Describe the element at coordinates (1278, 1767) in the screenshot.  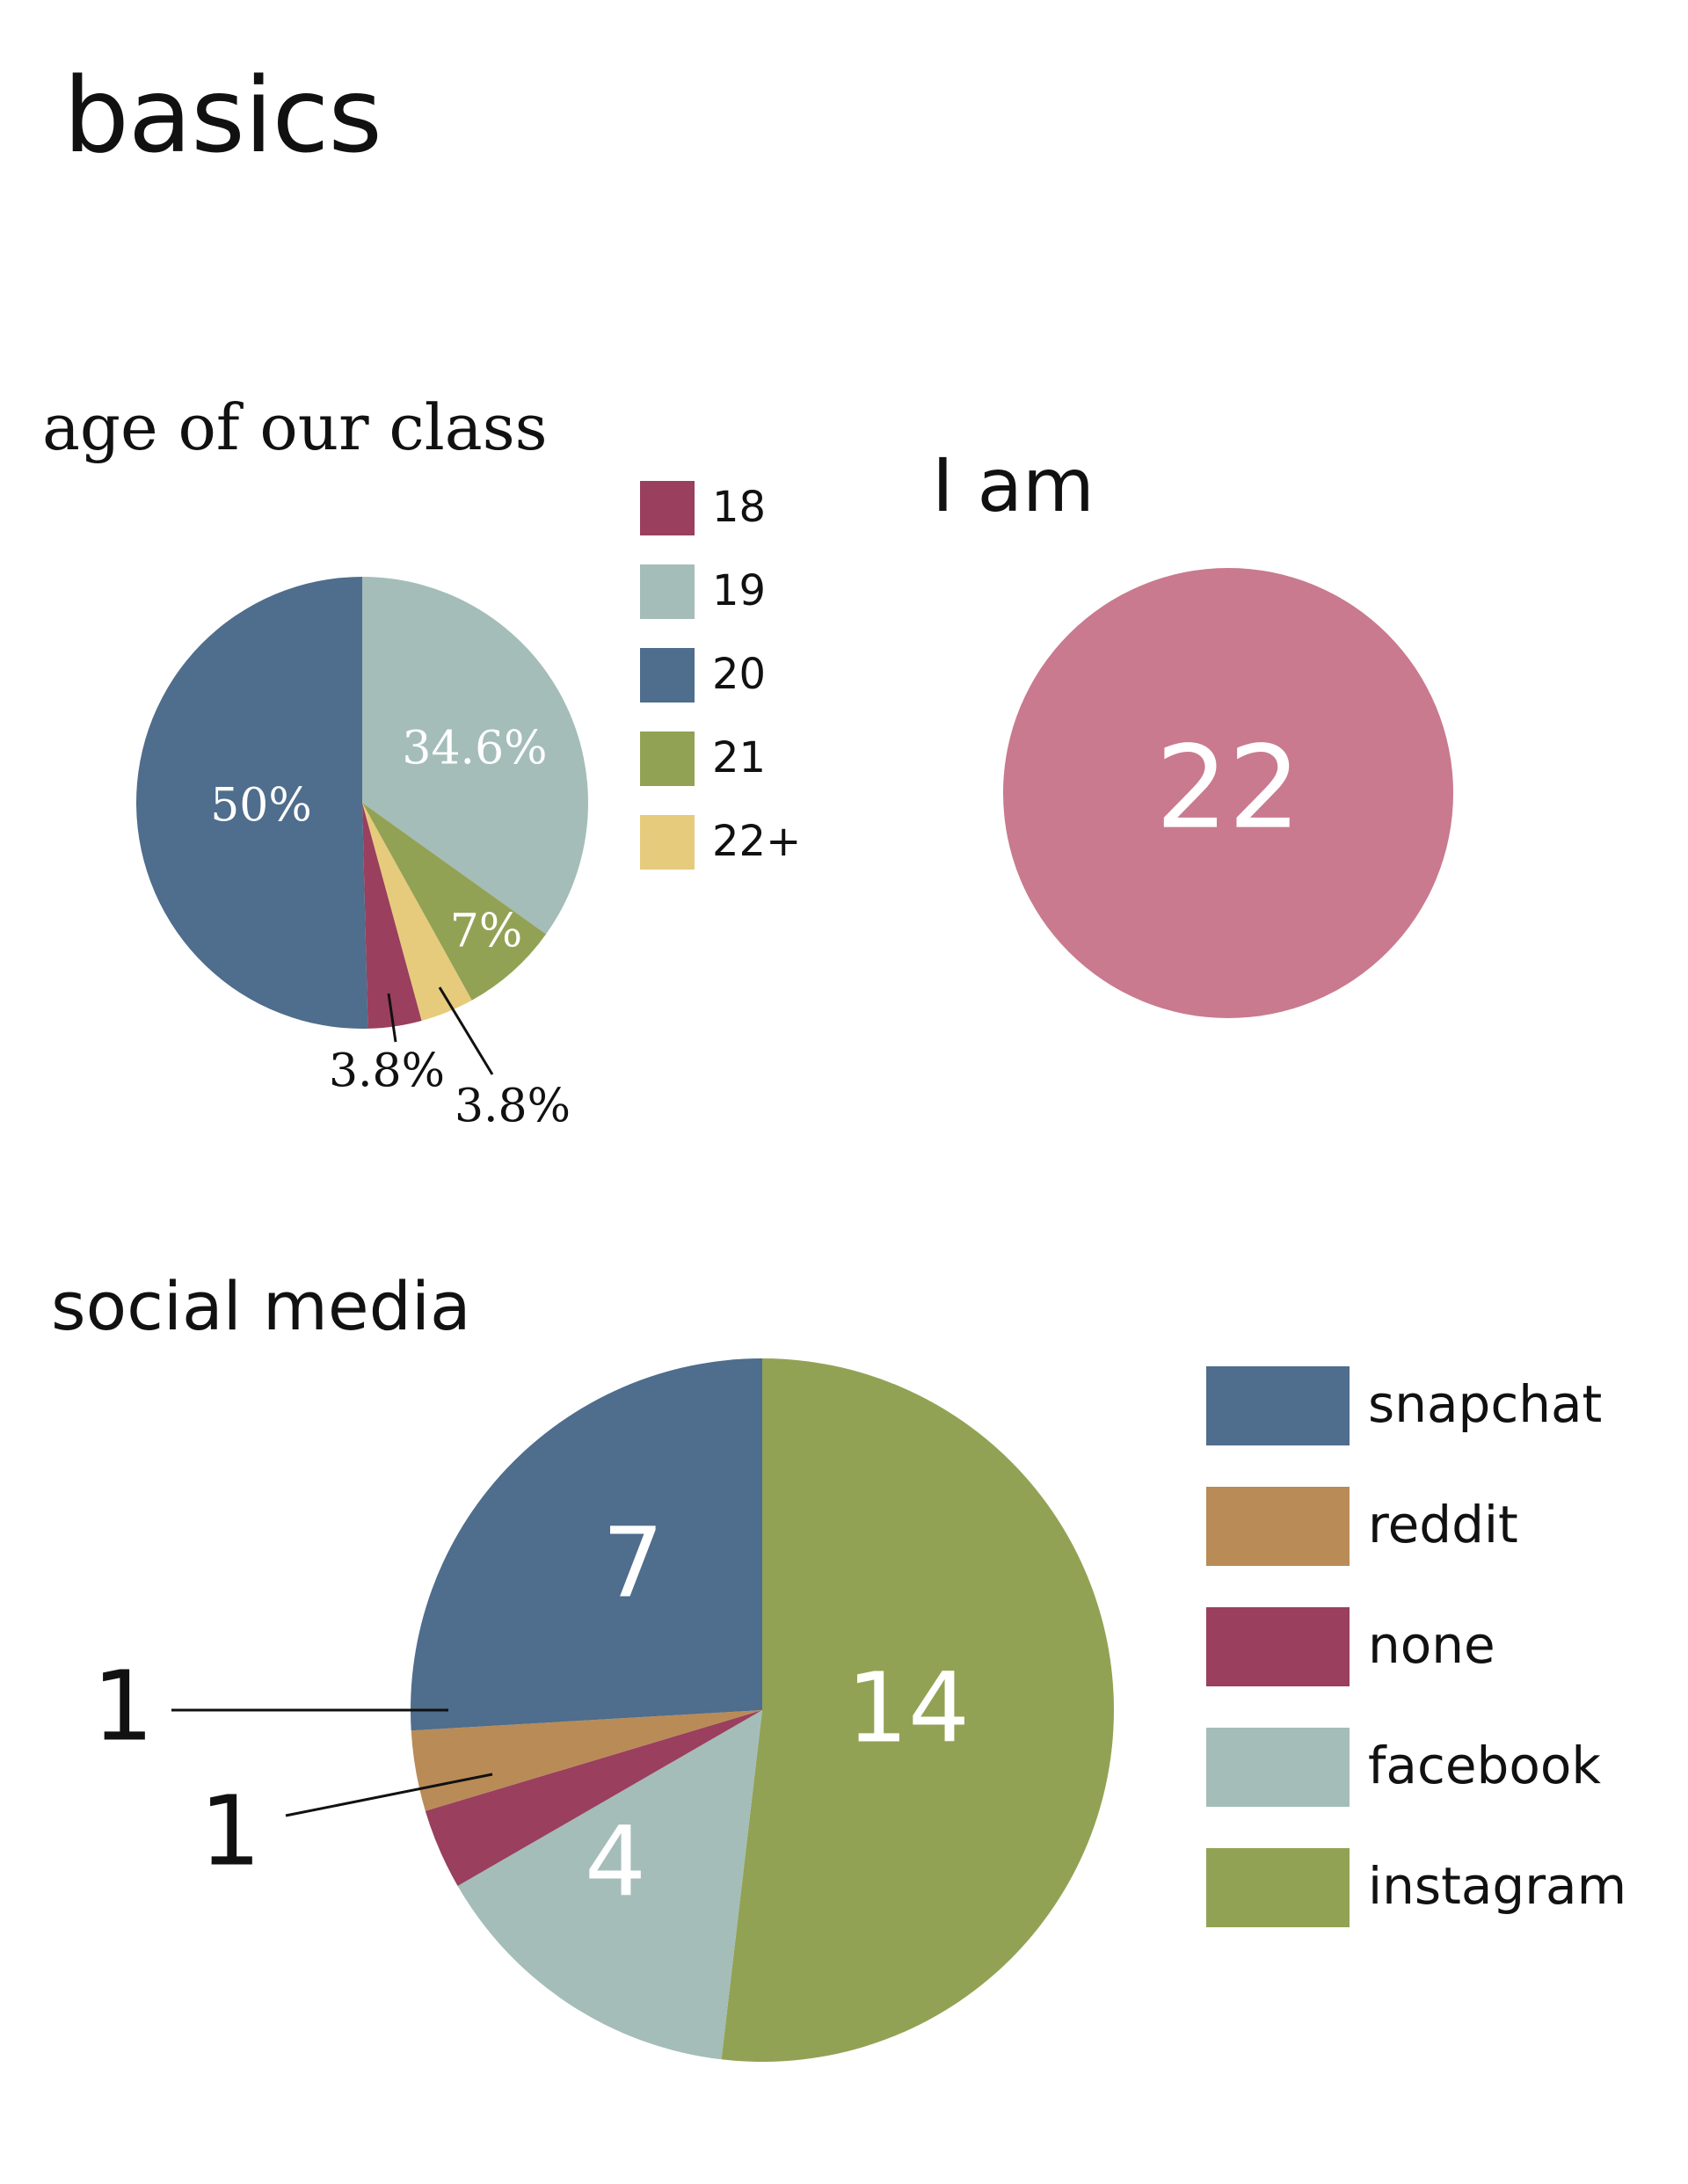
I see `social-legend-swatch-facebook` at that location.